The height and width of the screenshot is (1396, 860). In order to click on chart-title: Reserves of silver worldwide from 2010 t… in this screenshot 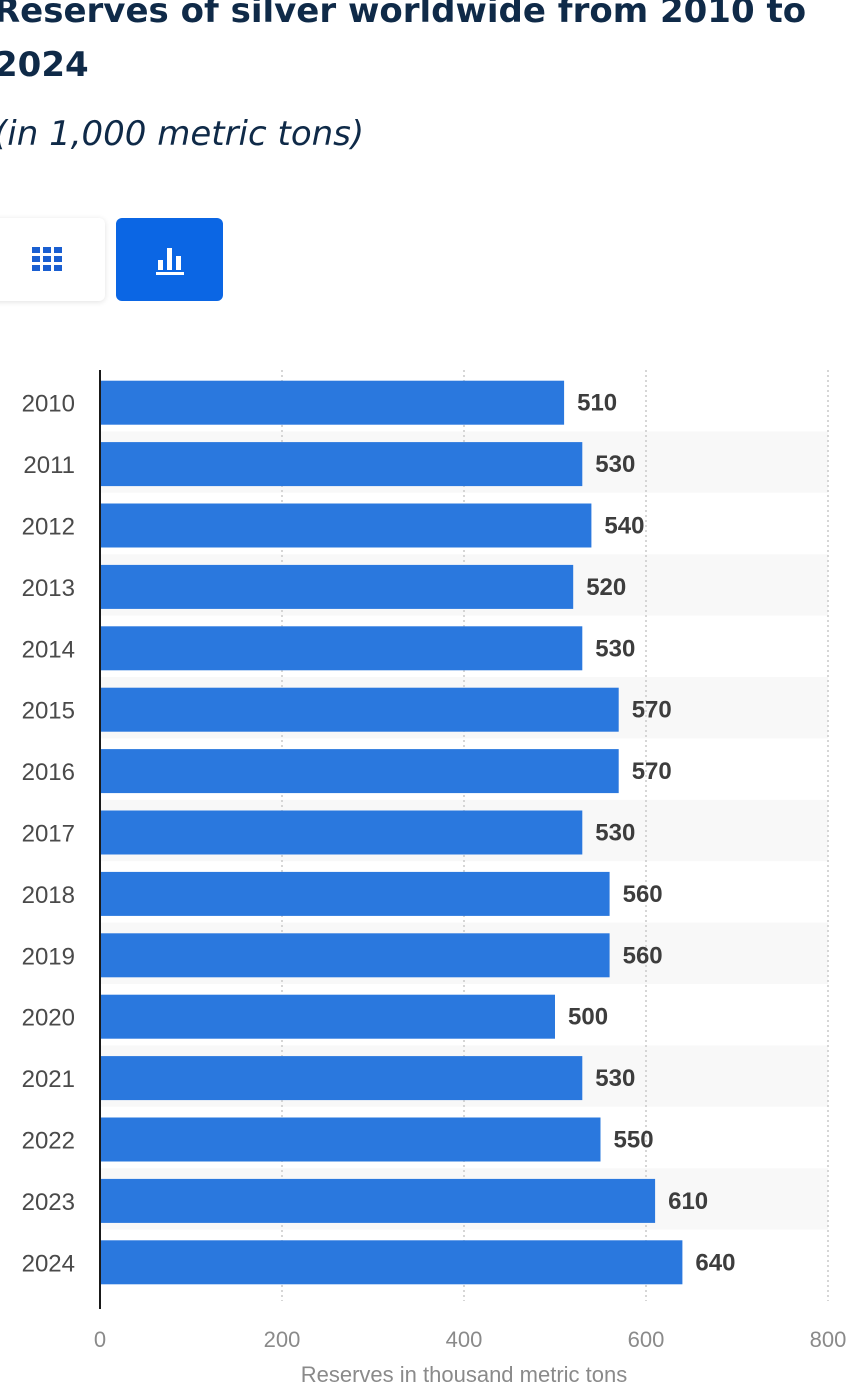, I will do `click(403, 42)`.